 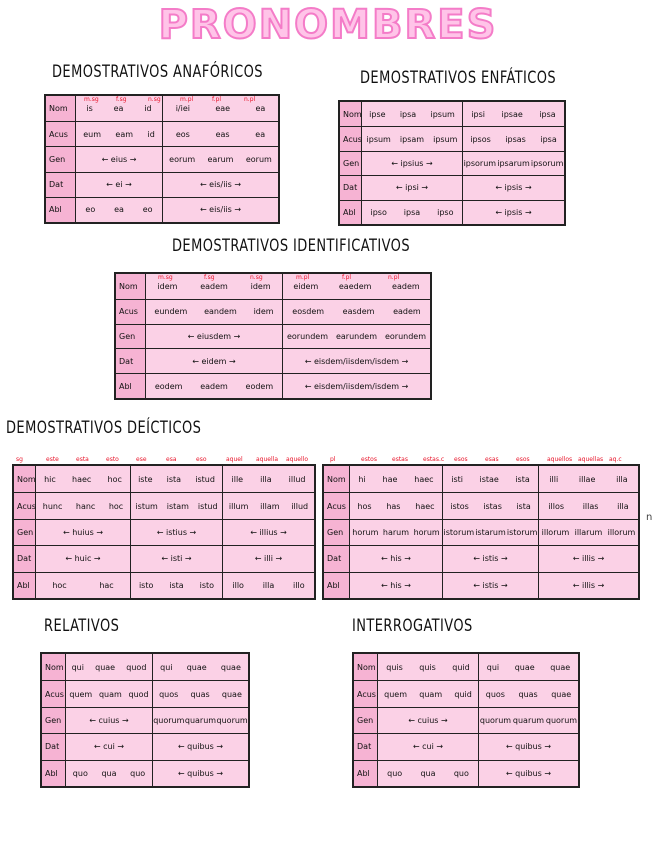 What do you see at coordinates (109, 773) in the screenshot?
I see `form-cell: quo qua quo` at bounding box center [109, 773].